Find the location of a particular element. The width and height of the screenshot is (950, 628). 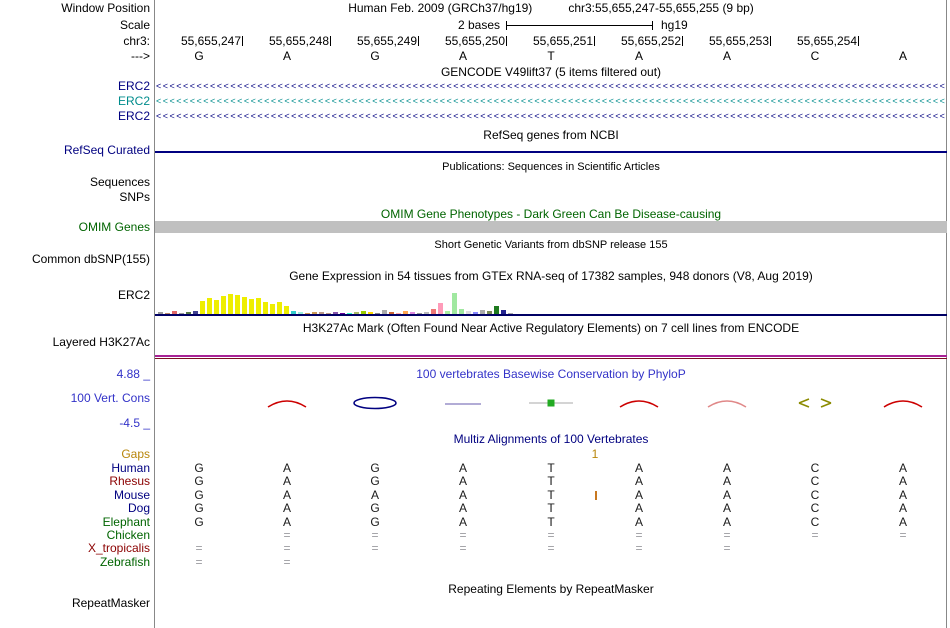

h3k27ac-signal-line-purple is located at coordinates (551, 356).